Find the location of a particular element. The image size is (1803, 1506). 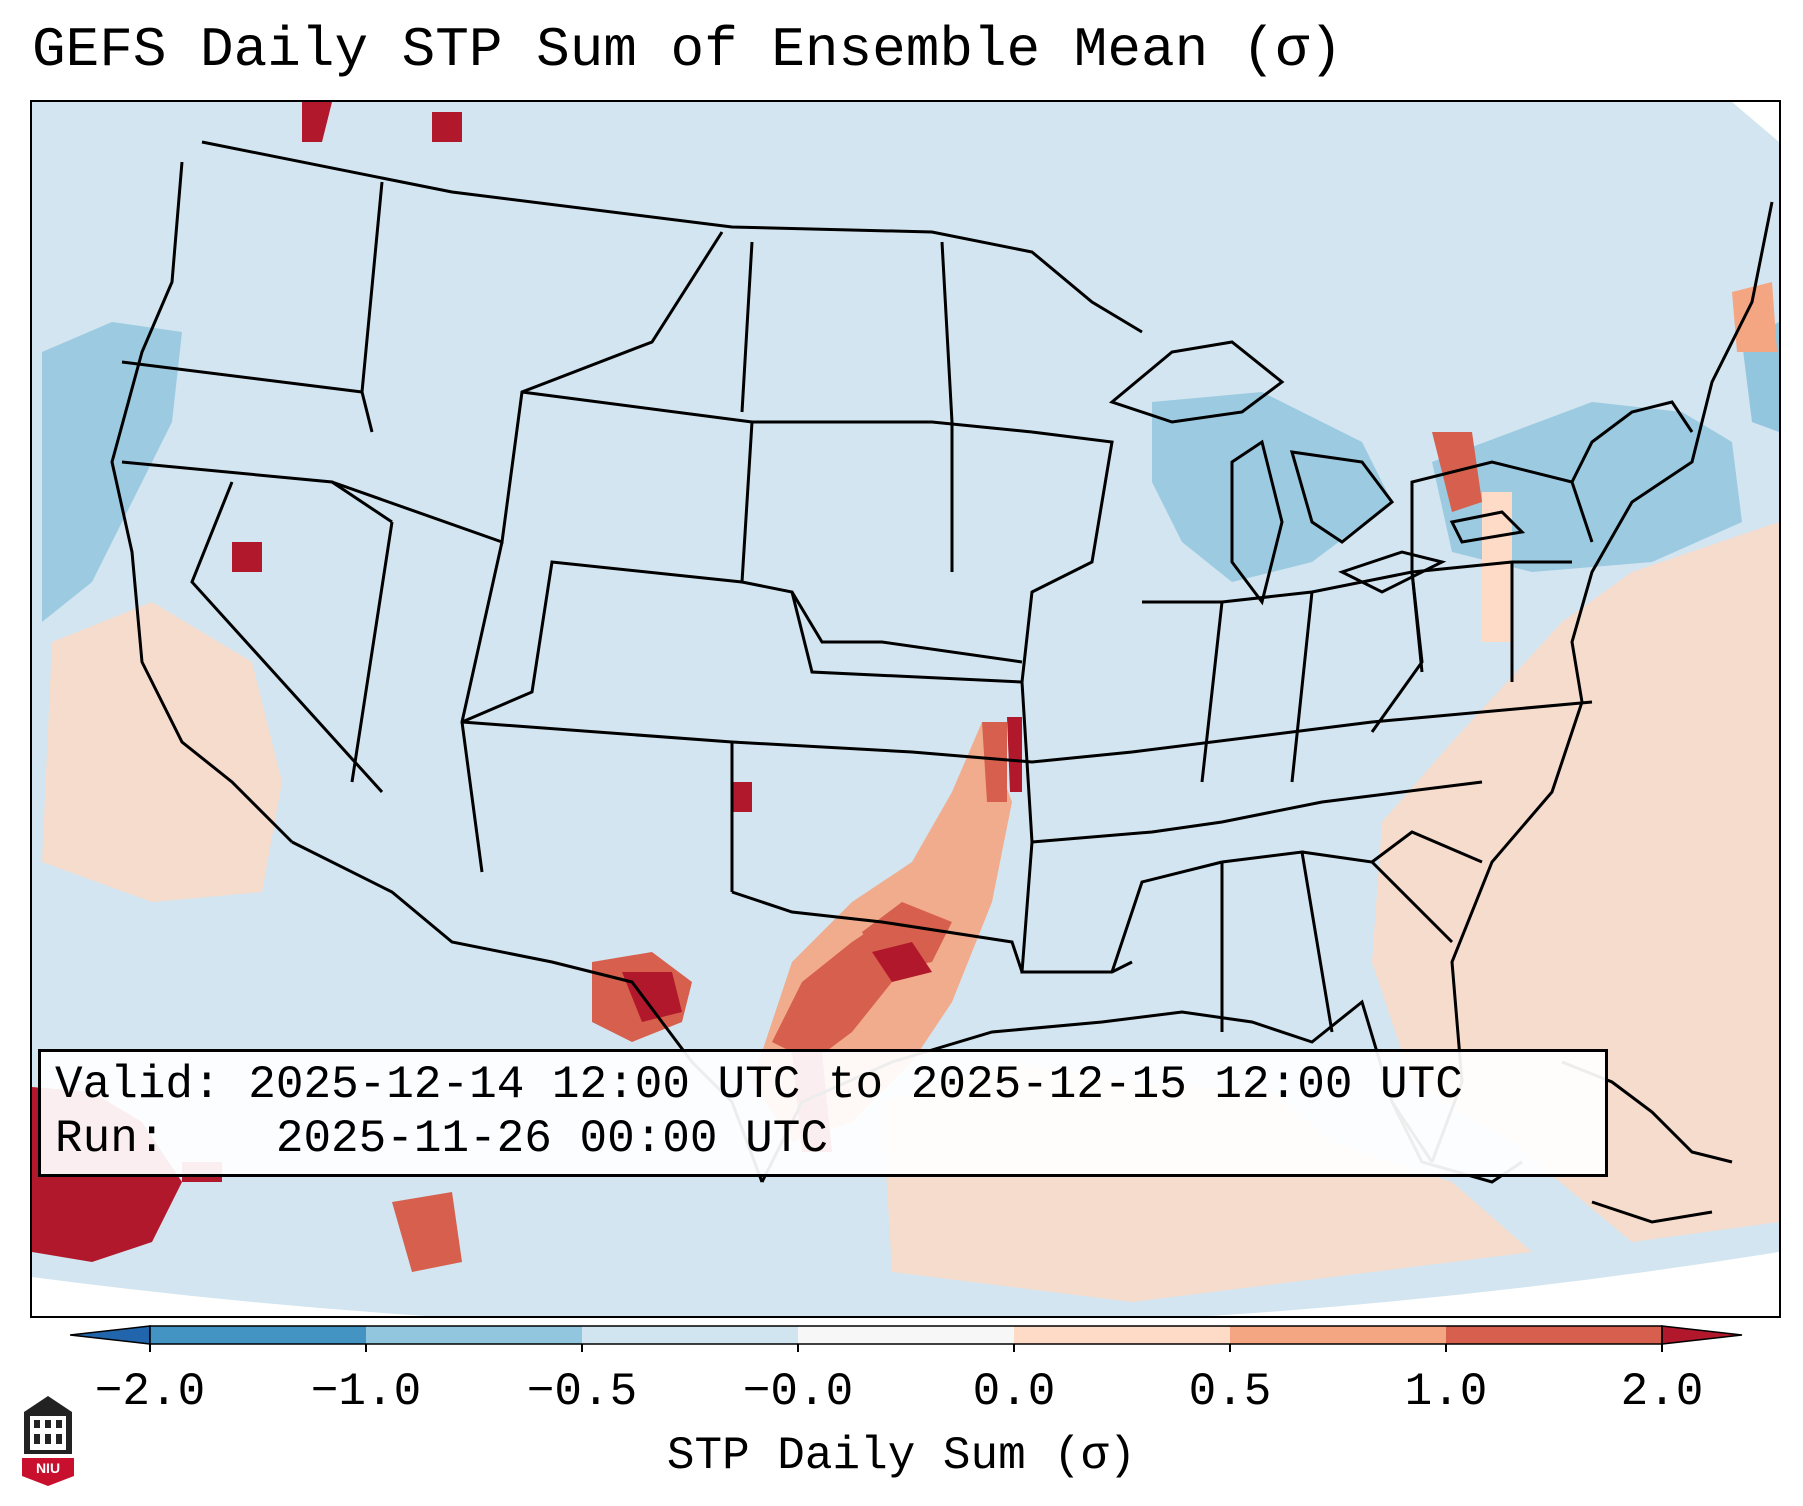

lake-huron is located at coordinates (1342, 497).